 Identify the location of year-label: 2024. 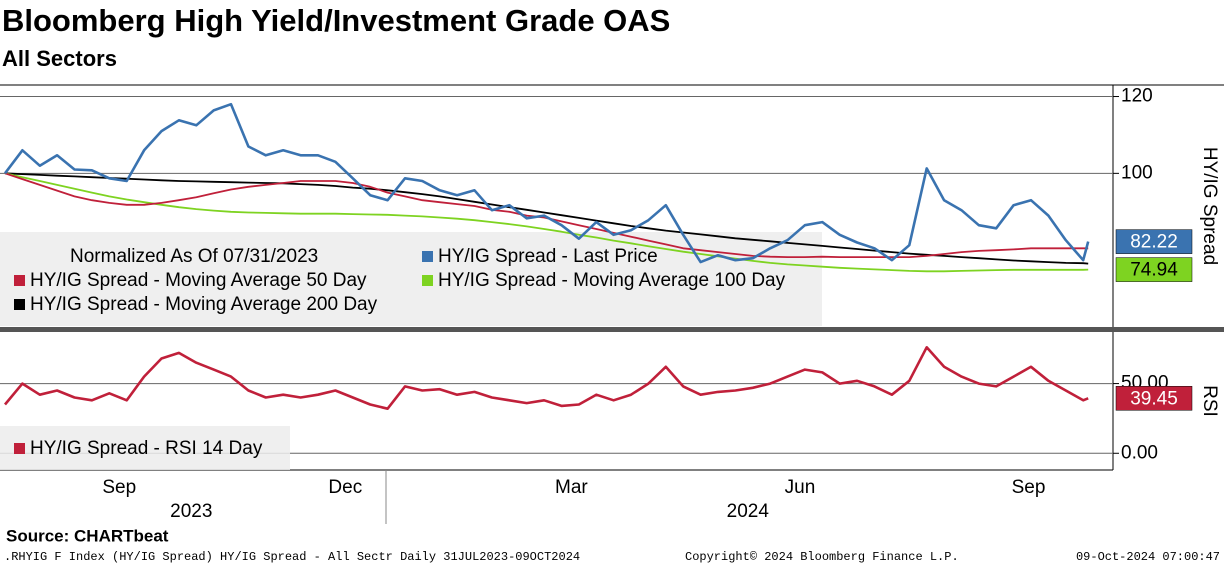
(748, 511).